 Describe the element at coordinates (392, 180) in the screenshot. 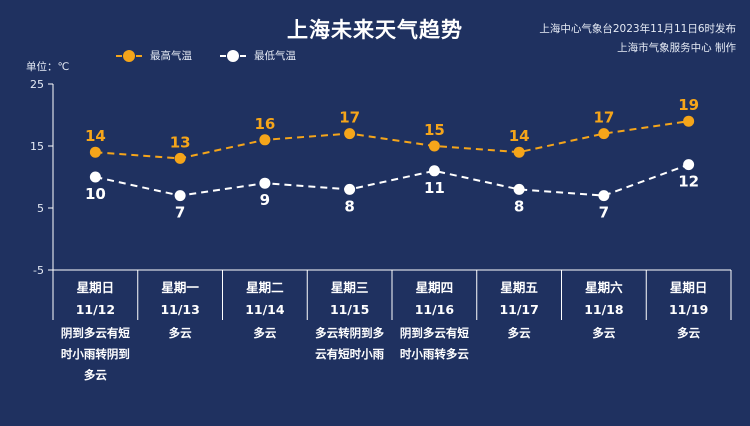

I see `low-temp-line` at that location.